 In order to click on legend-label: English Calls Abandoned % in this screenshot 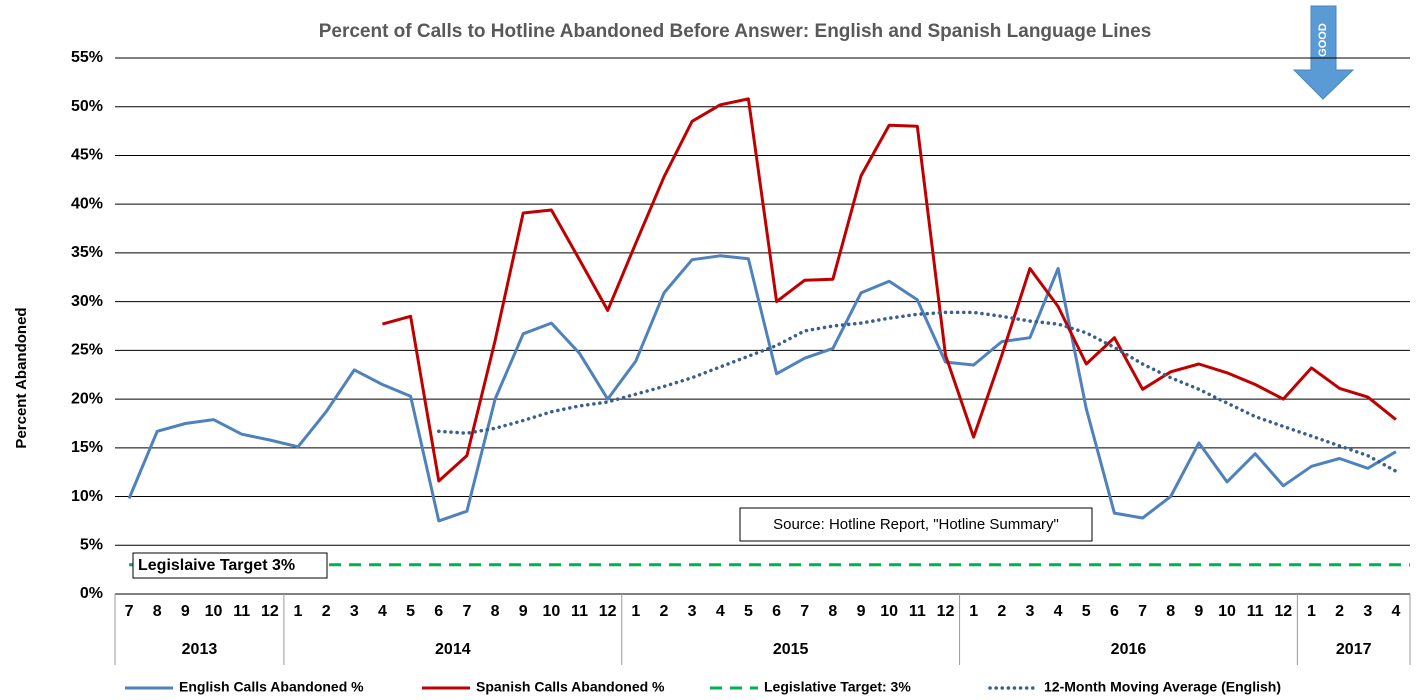, I will do `click(271, 687)`.